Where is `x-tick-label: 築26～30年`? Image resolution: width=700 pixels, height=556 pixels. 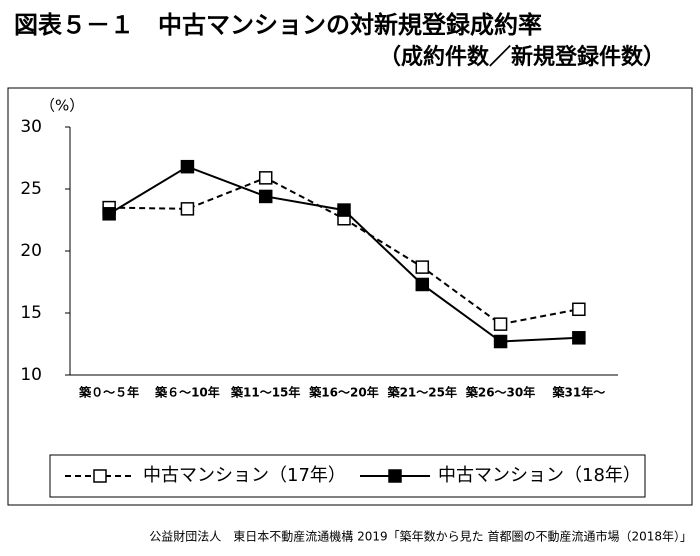
x-tick-label: 築26～30年 is located at coordinates (500, 392).